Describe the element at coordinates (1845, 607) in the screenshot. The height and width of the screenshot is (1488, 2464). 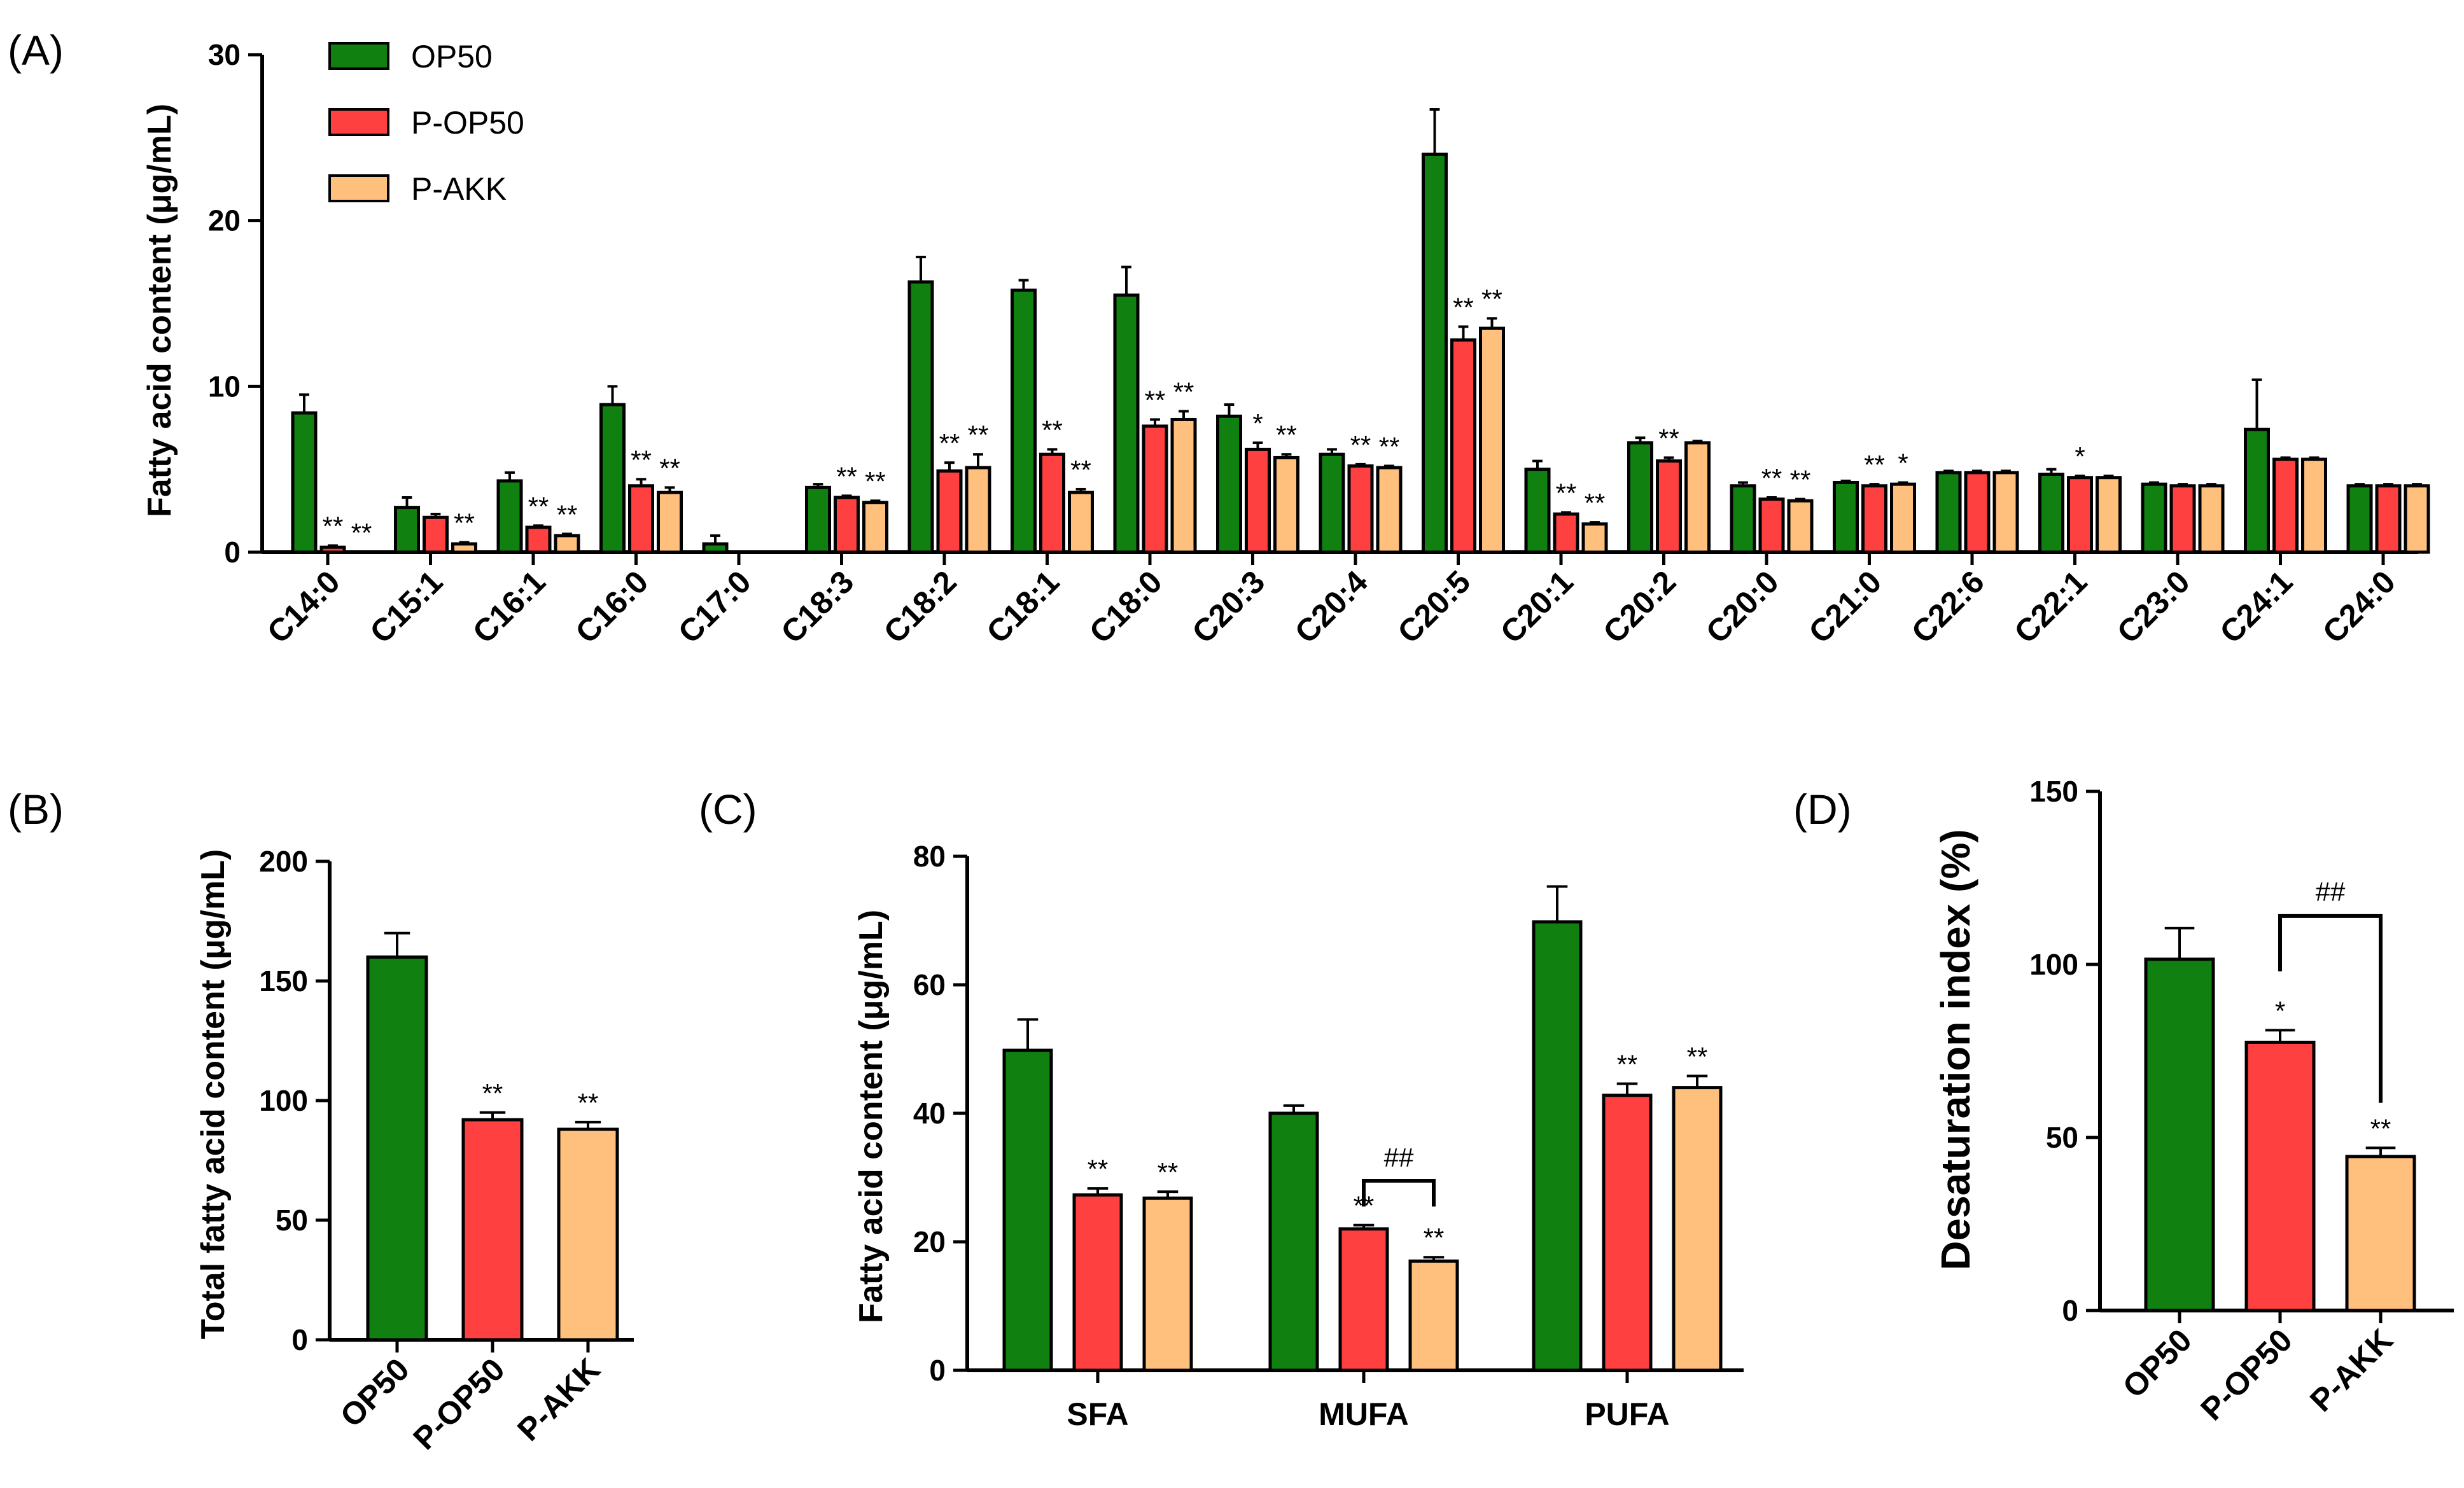
I see `x-tick-label: C21:0` at that location.